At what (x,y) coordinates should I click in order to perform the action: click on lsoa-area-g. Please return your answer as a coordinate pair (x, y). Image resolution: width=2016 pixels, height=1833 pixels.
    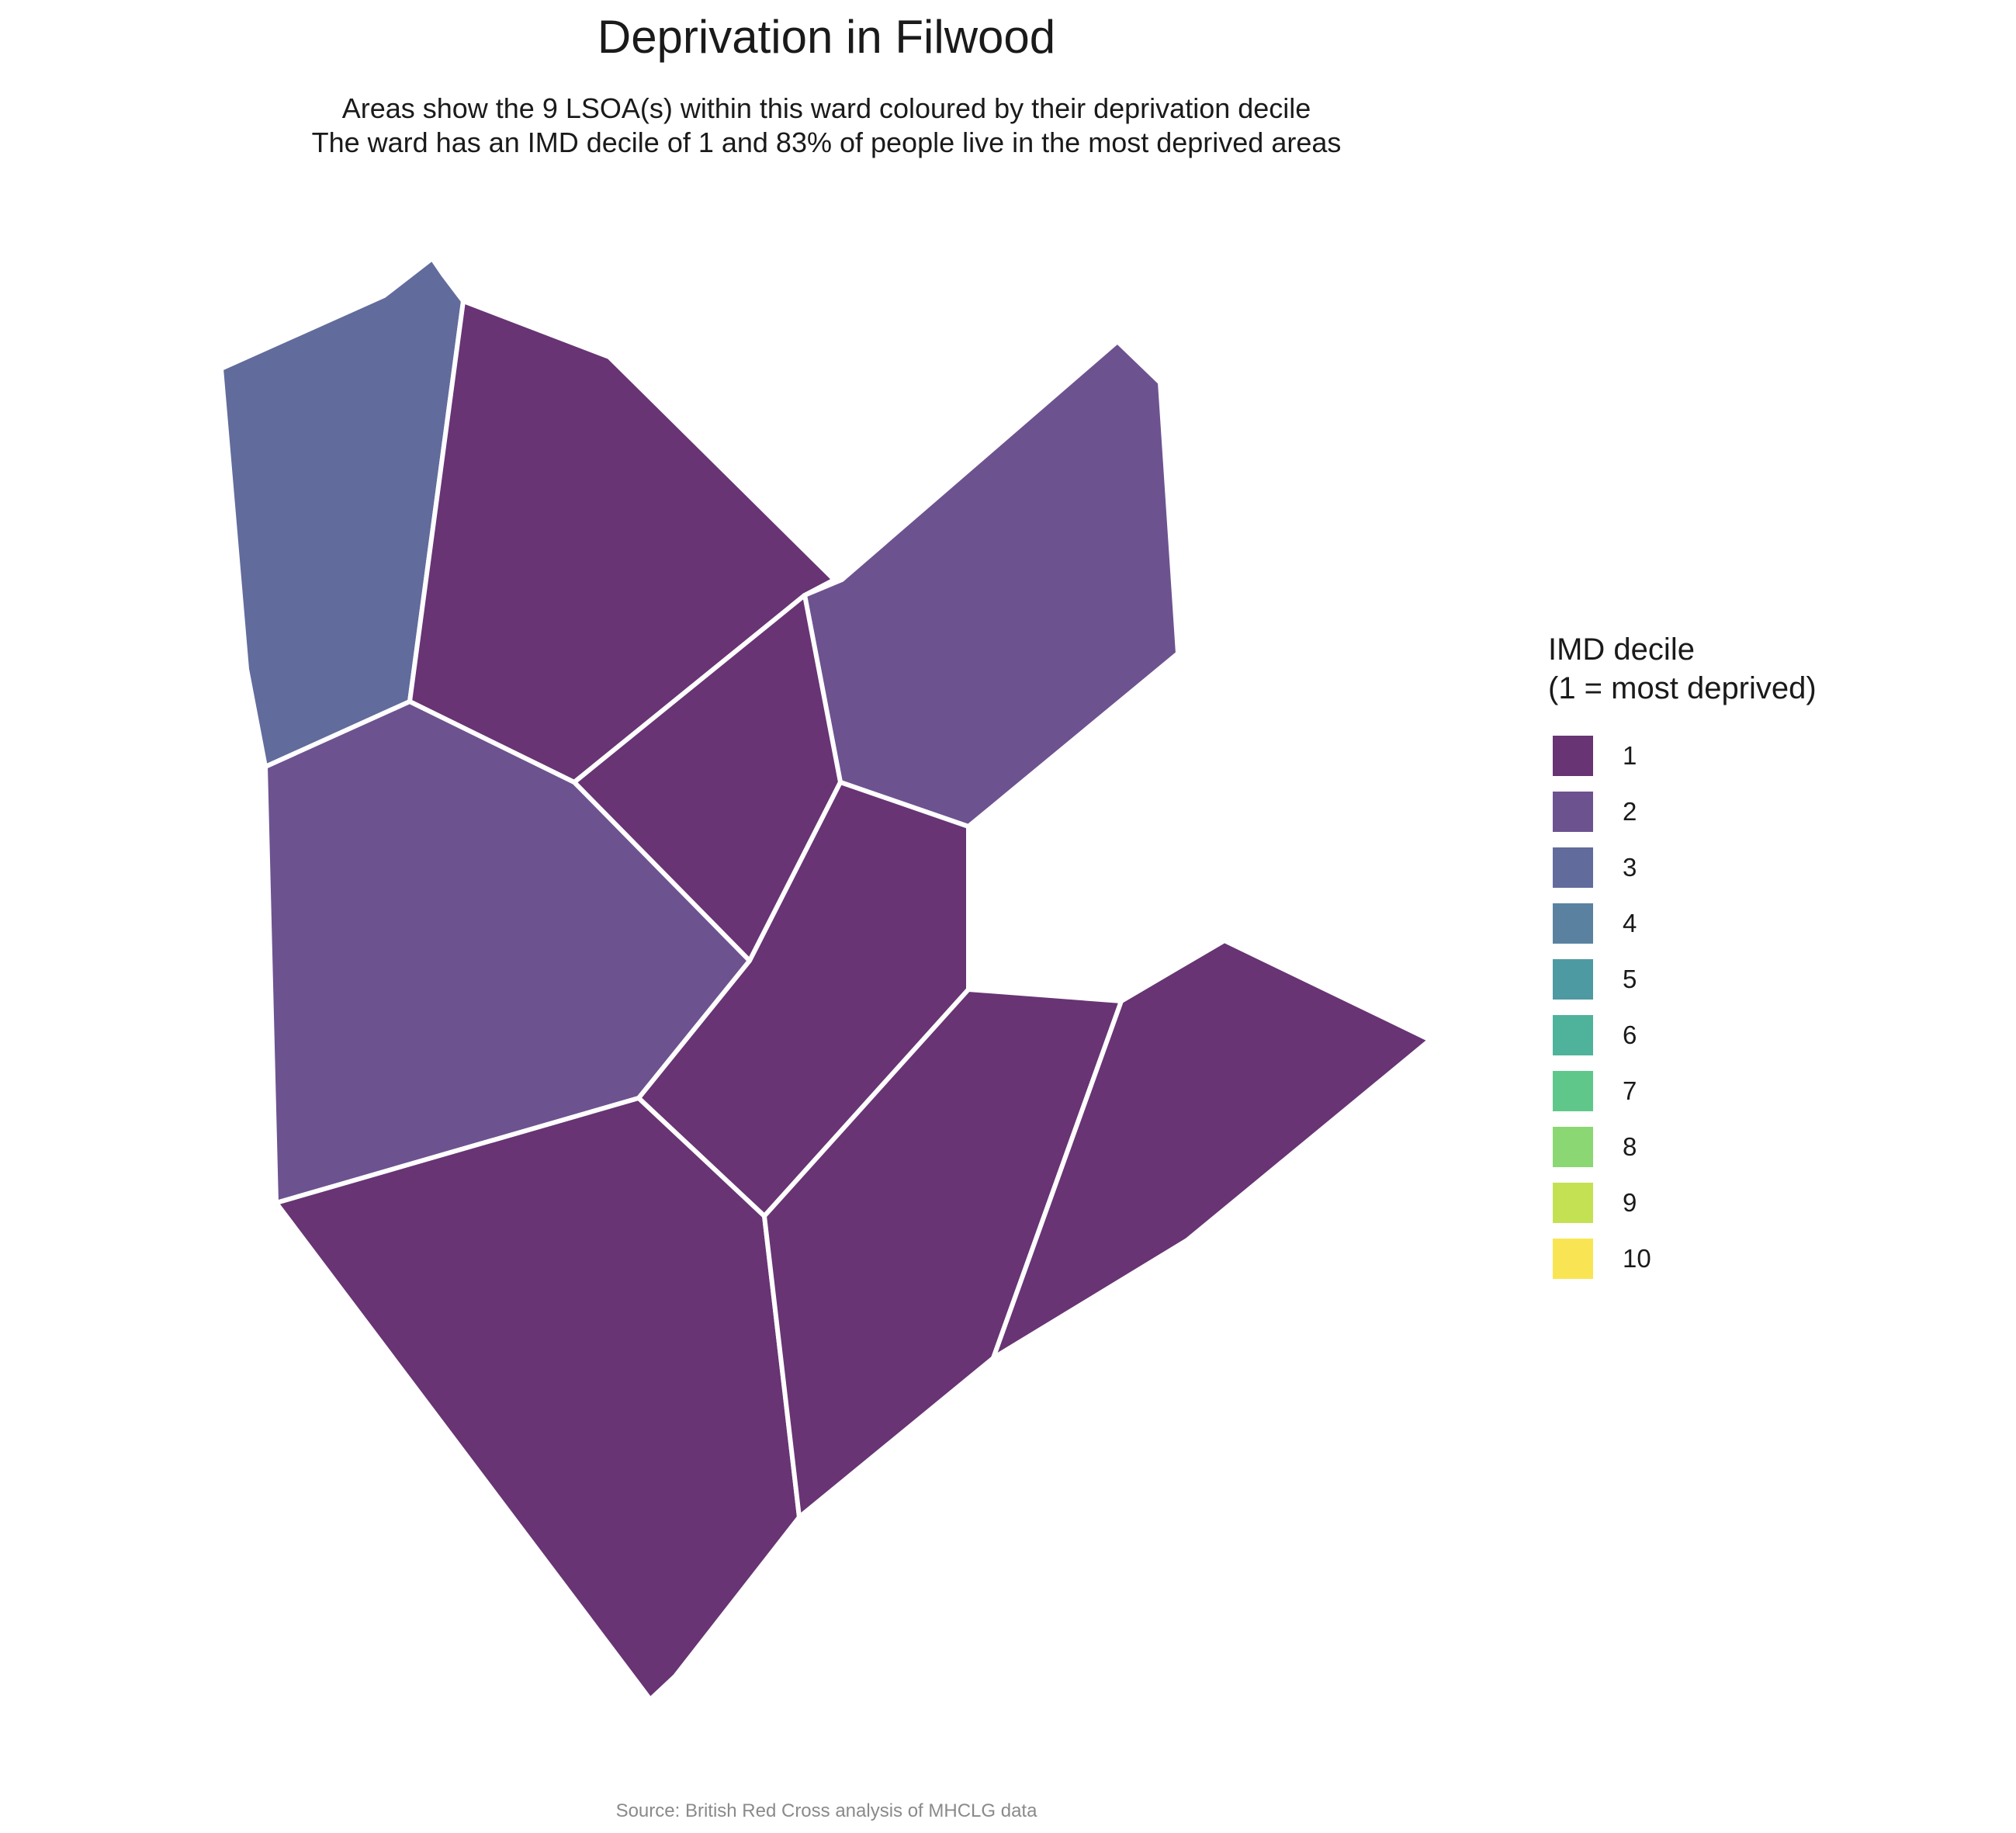
    Looking at the image, I should click on (538, 1399).